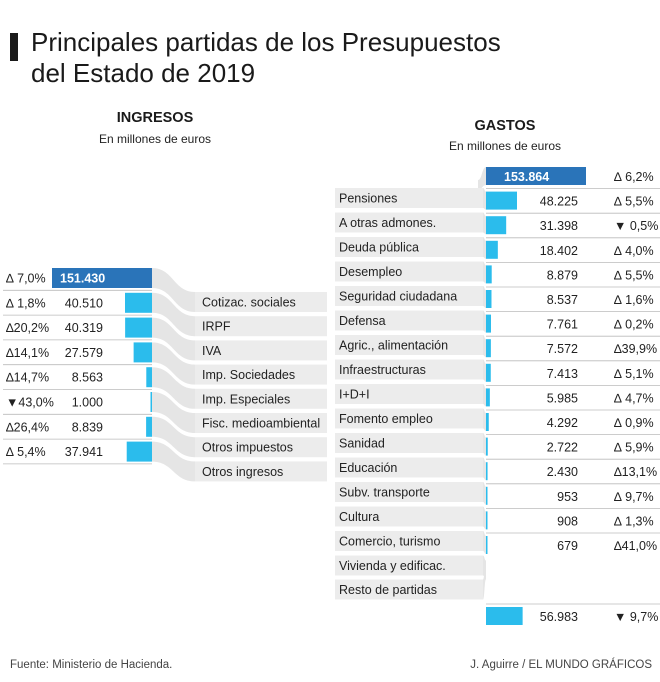 This screenshot has width=660, height=682. Describe the element at coordinates (173, 290) in the screenshot. I see `ingresos-total-band` at that location.